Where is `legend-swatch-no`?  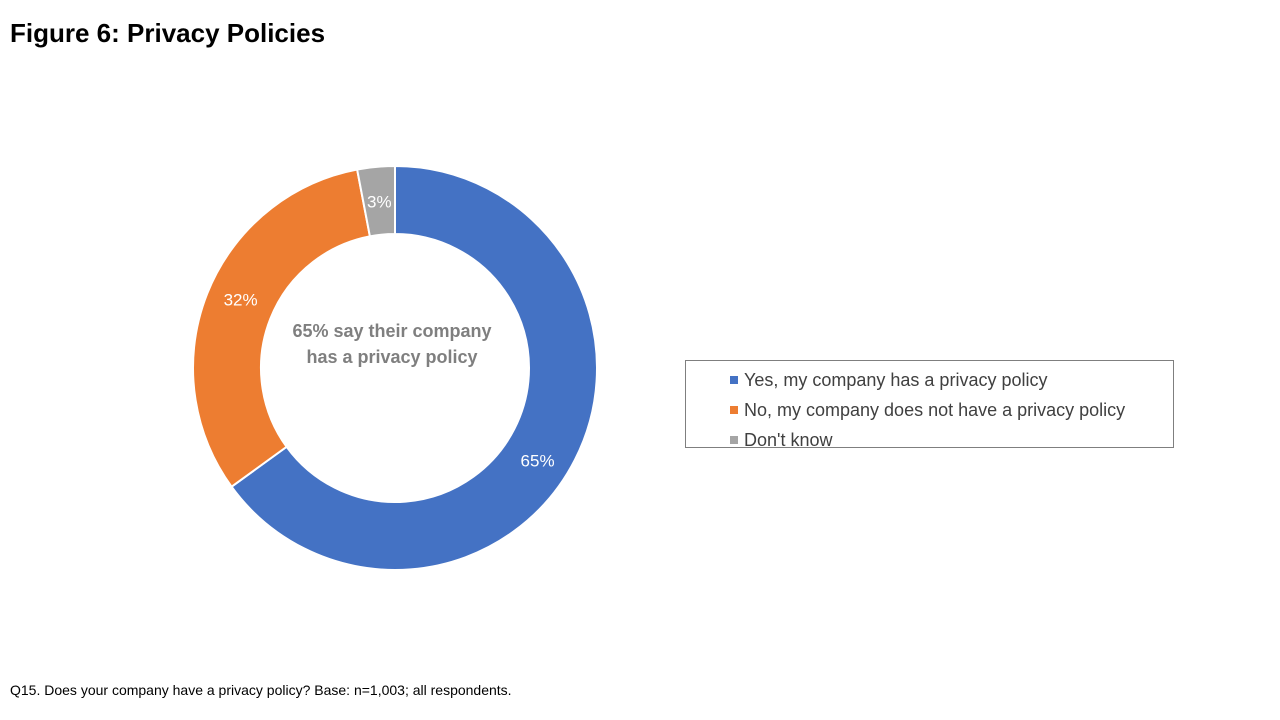 legend-swatch-no is located at coordinates (734, 410).